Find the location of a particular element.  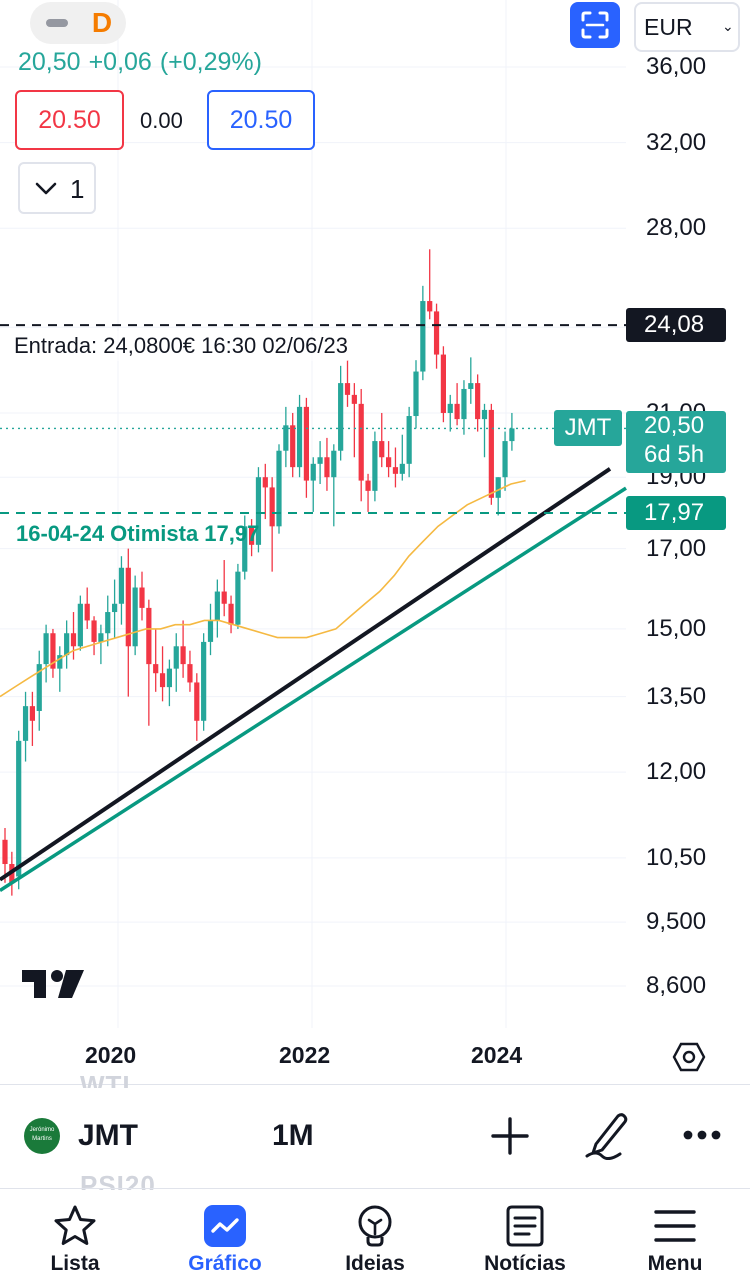

price-axis-label: 32,00 is located at coordinates (676, 142).